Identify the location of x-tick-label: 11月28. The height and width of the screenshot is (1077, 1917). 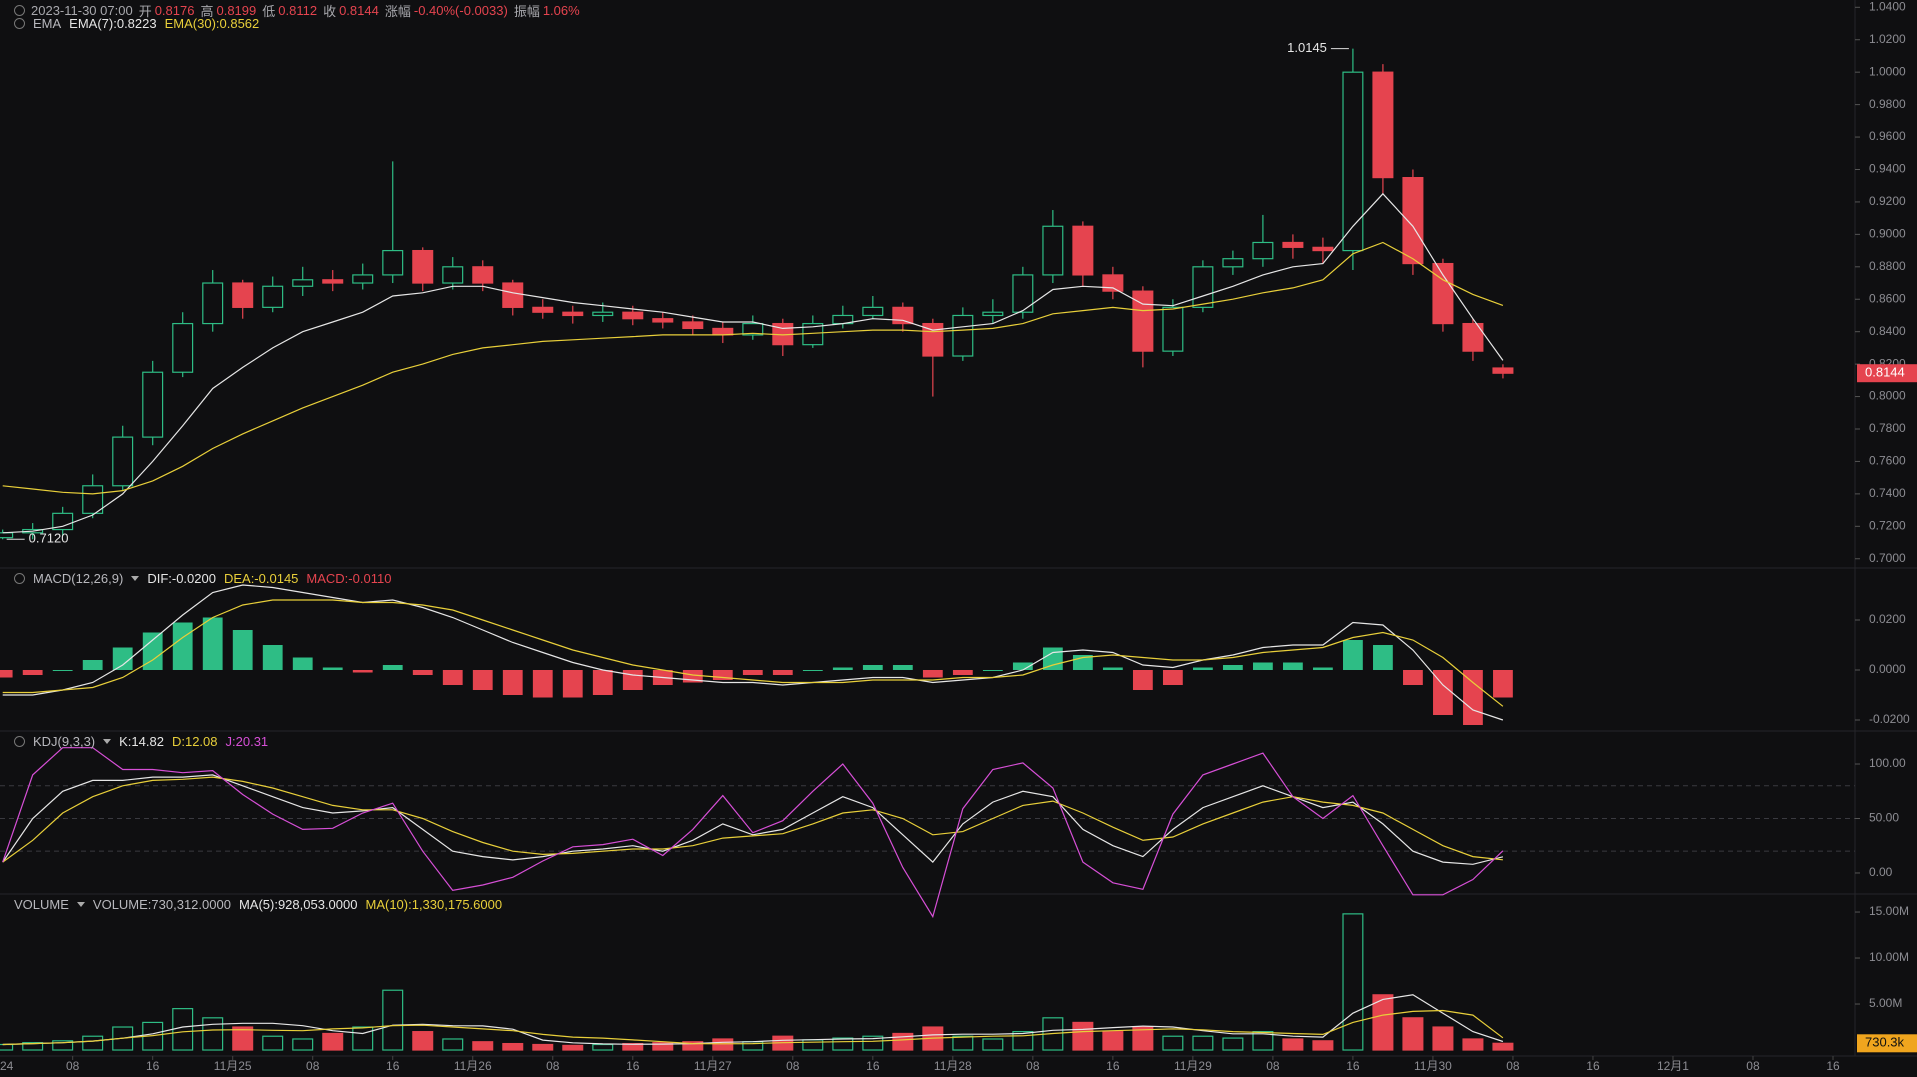
(953, 1066).